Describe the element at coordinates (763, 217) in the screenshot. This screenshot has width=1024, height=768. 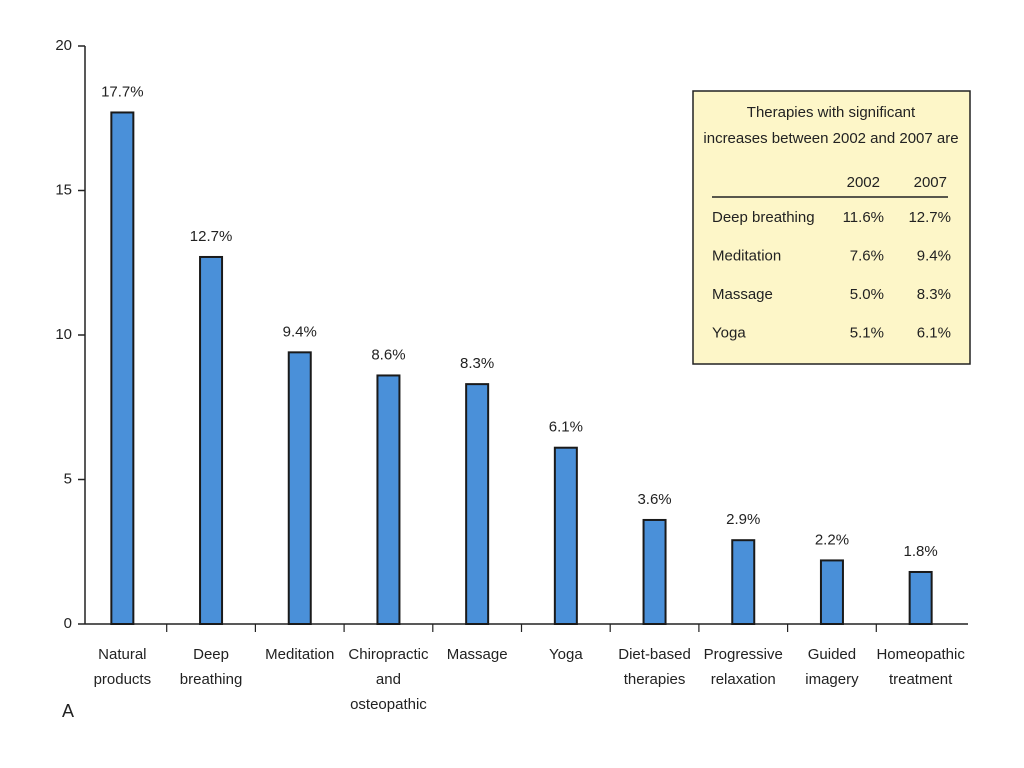
I see `inset-row-name: Deep breathing` at that location.